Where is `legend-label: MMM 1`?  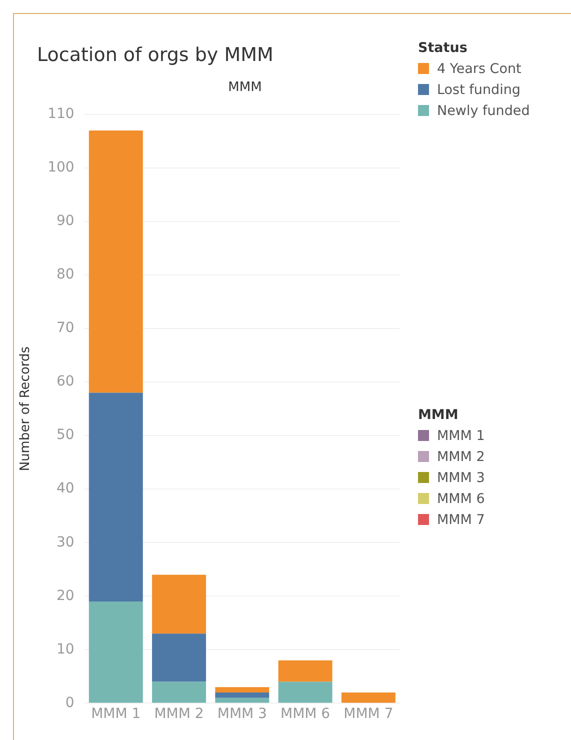 legend-label: MMM 1 is located at coordinates (461, 436).